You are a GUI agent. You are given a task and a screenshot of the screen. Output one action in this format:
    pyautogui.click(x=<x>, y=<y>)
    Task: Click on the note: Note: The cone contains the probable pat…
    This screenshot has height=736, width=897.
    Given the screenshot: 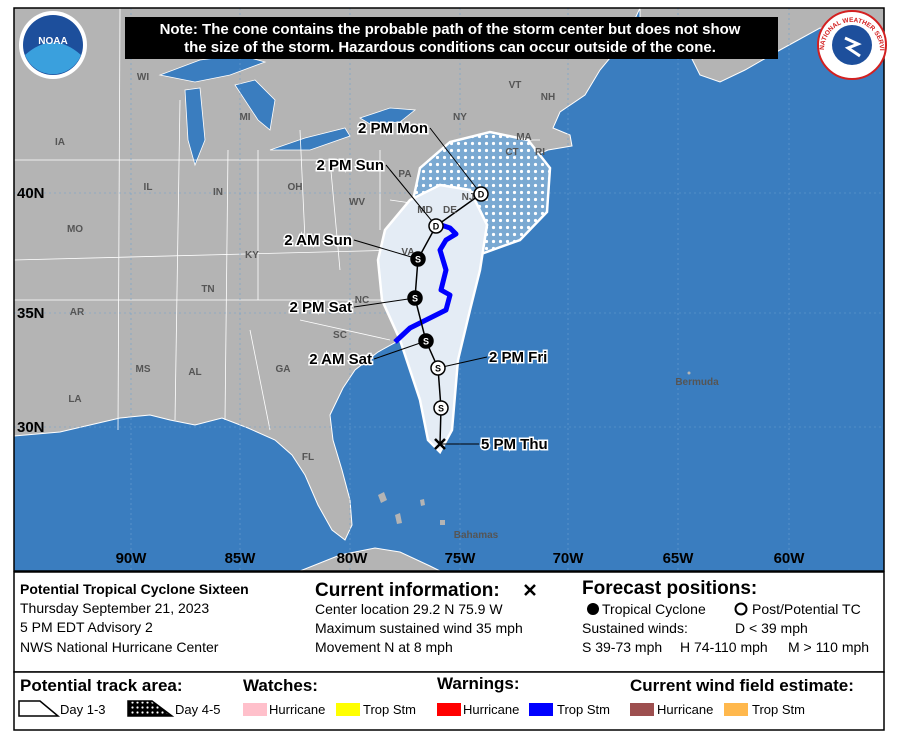 What is the action you would take?
    pyautogui.click(x=450, y=29)
    